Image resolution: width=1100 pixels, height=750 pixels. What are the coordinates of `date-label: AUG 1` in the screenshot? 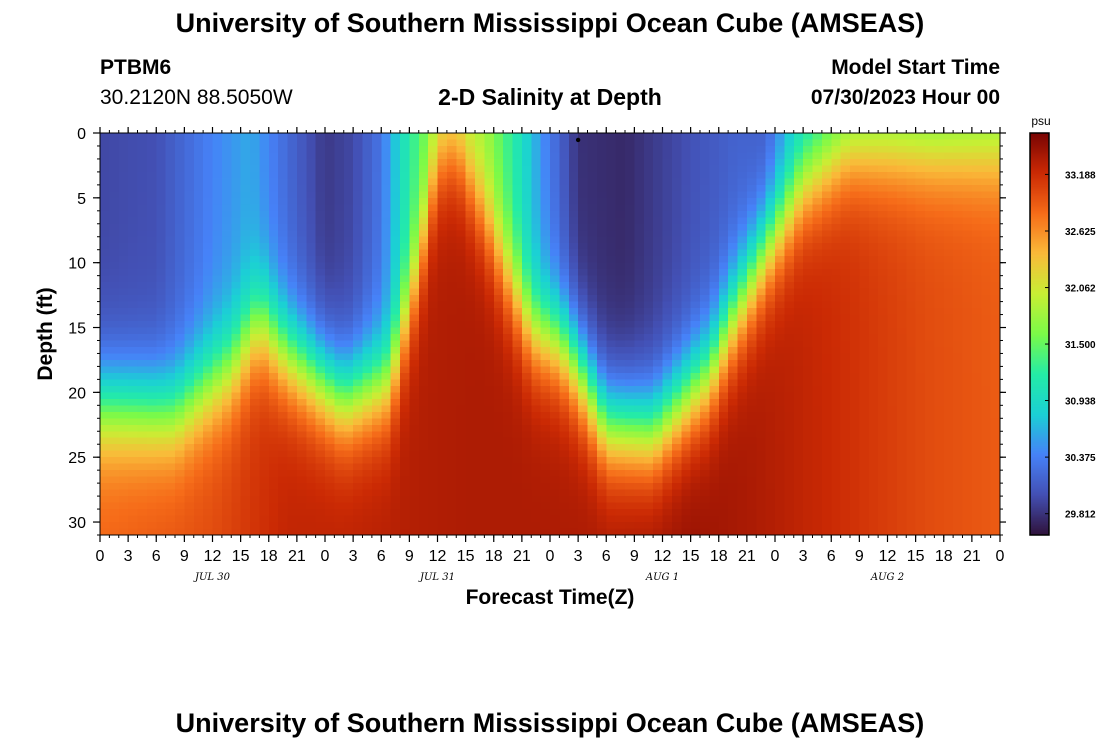 It's located at (662, 577).